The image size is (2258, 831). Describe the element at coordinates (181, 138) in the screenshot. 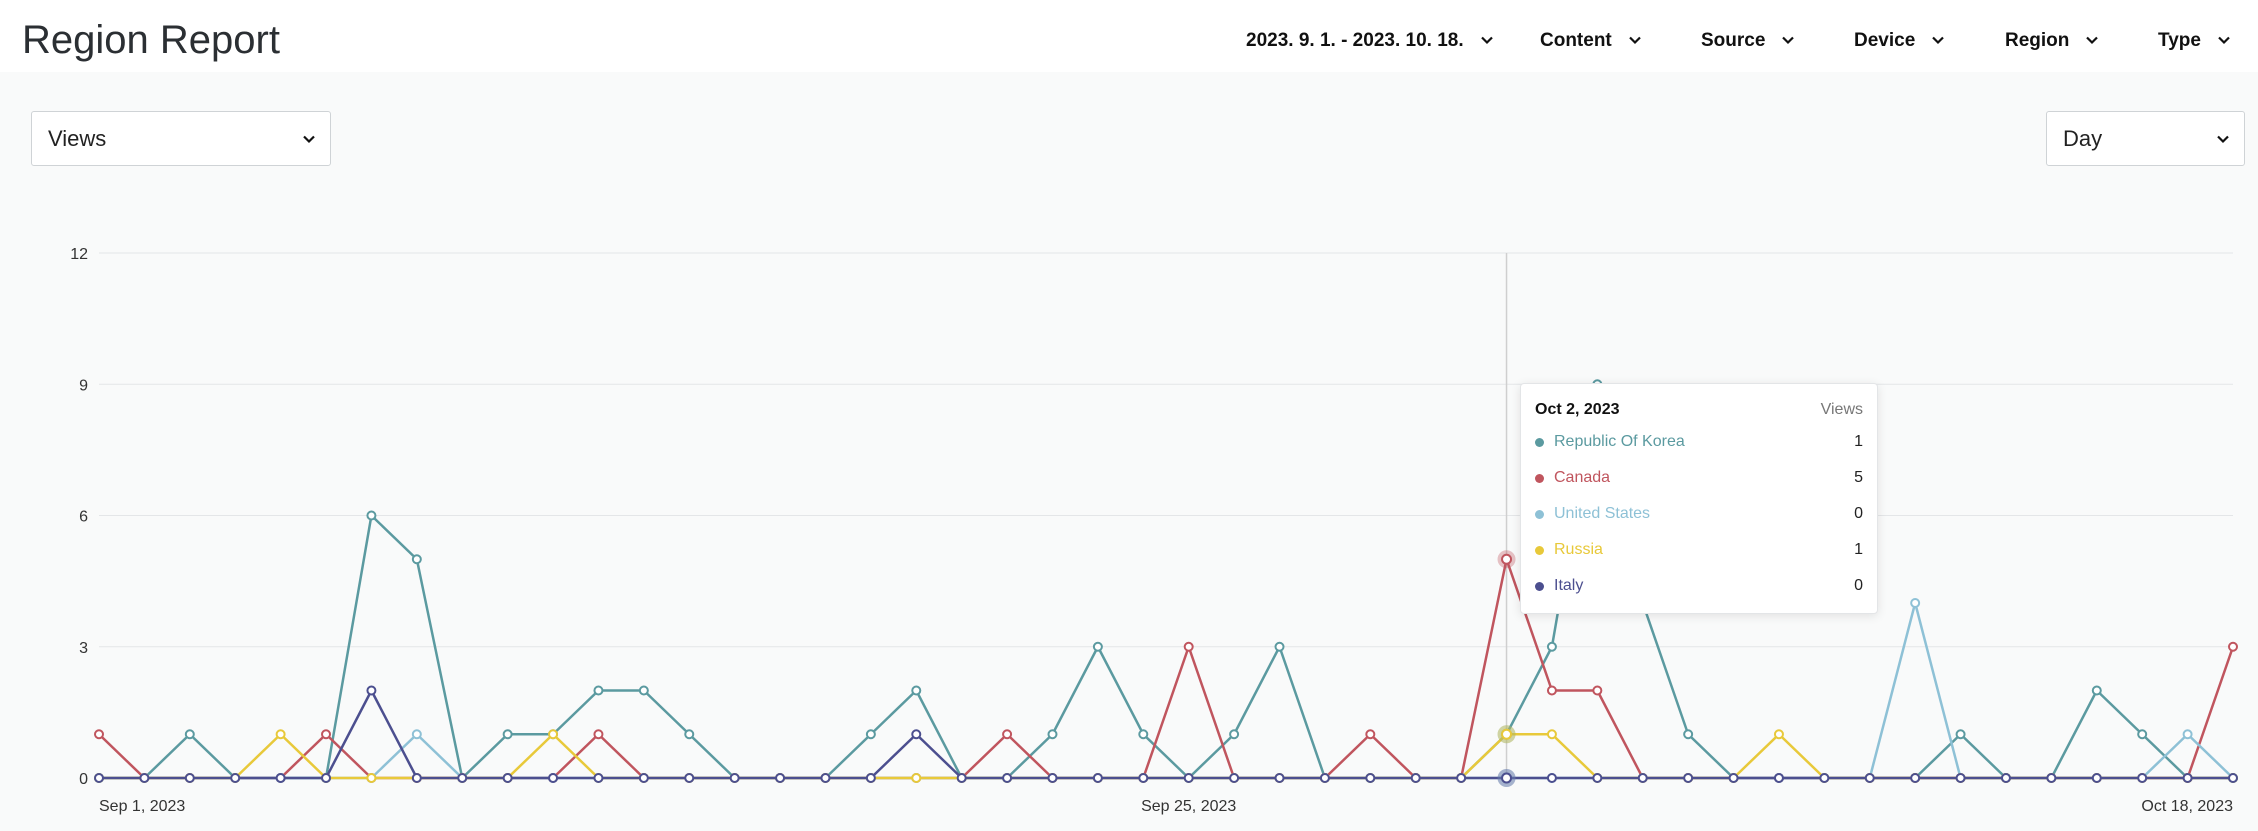

I see `metric-select: Views` at that location.